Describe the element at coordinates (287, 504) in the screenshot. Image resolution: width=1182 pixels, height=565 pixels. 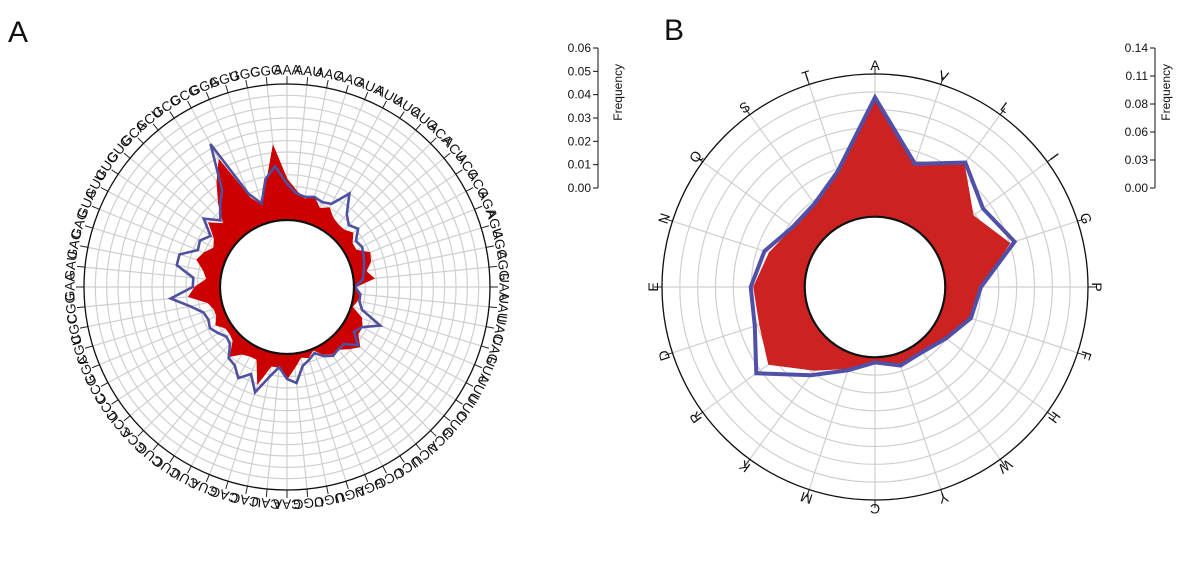
I see `category-label: CAA` at that location.